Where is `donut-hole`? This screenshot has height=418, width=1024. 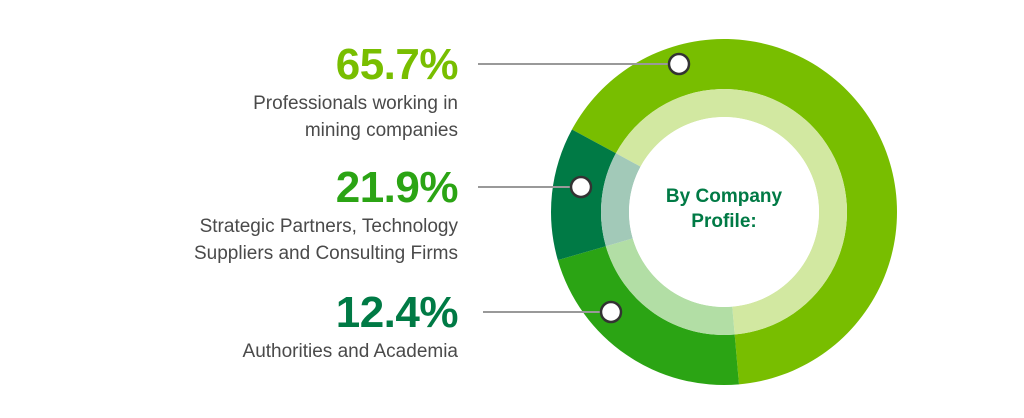 donut-hole is located at coordinates (724, 212).